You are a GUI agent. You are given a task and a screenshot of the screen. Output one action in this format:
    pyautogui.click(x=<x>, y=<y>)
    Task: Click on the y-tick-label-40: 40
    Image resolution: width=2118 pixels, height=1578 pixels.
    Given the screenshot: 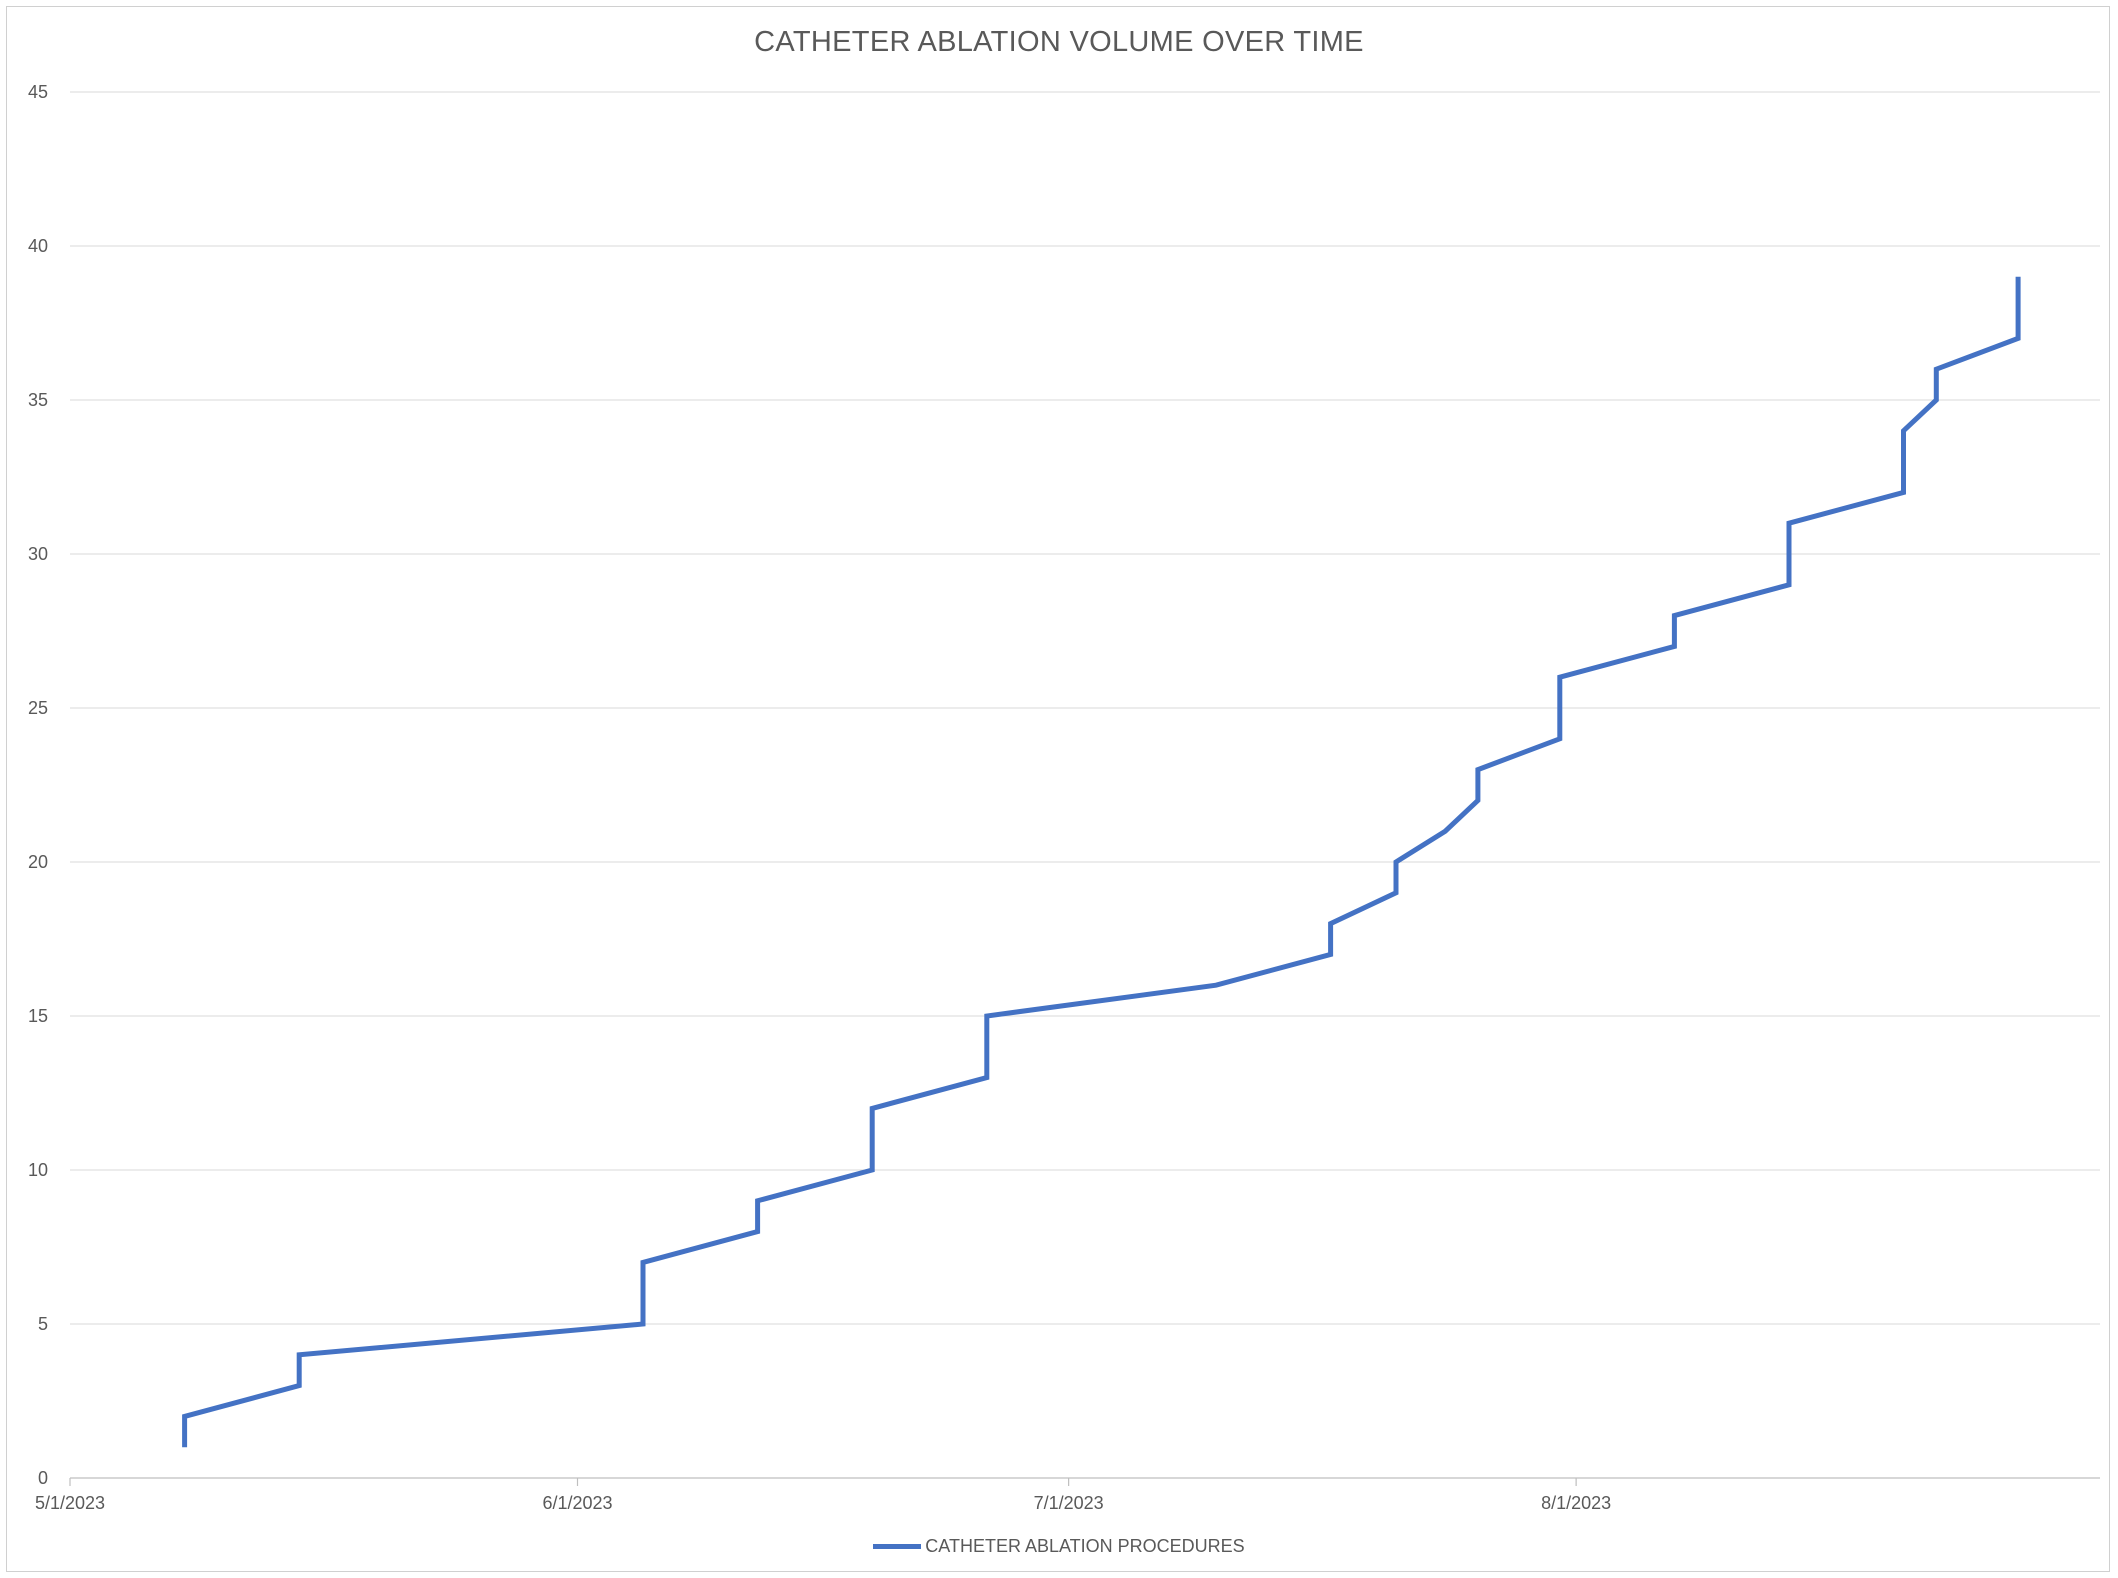 What is the action you would take?
    pyautogui.click(x=38, y=246)
    